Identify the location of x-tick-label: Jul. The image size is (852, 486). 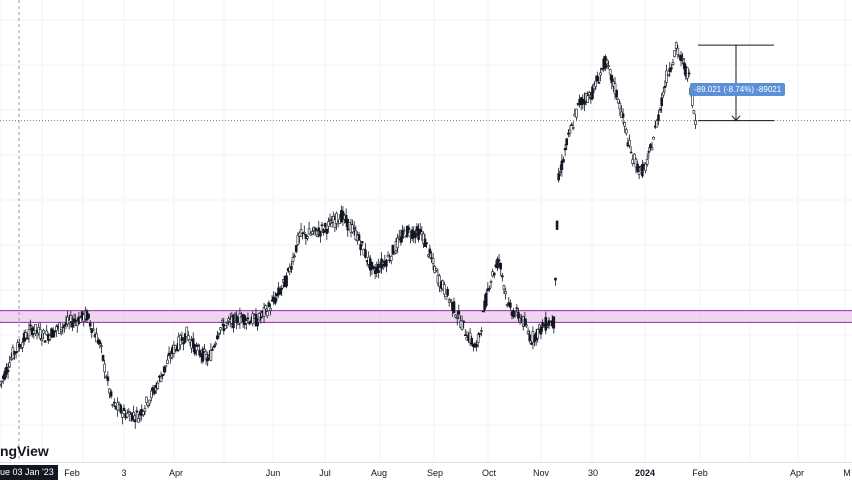
(325, 473).